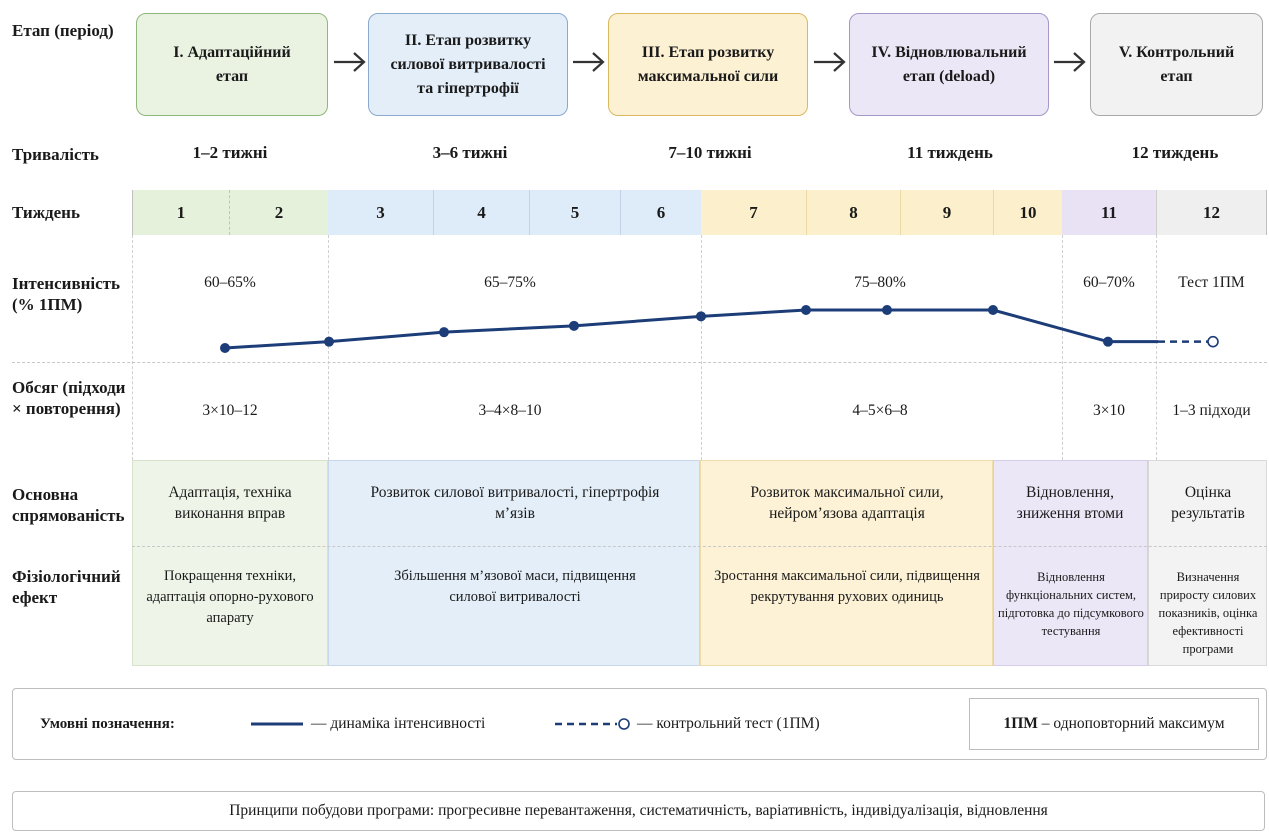 Image resolution: width=1269 pixels, height=836 pixels. Describe the element at coordinates (710, 152) in the screenshot. I see `duration-3: 7–10 тижні` at that location.